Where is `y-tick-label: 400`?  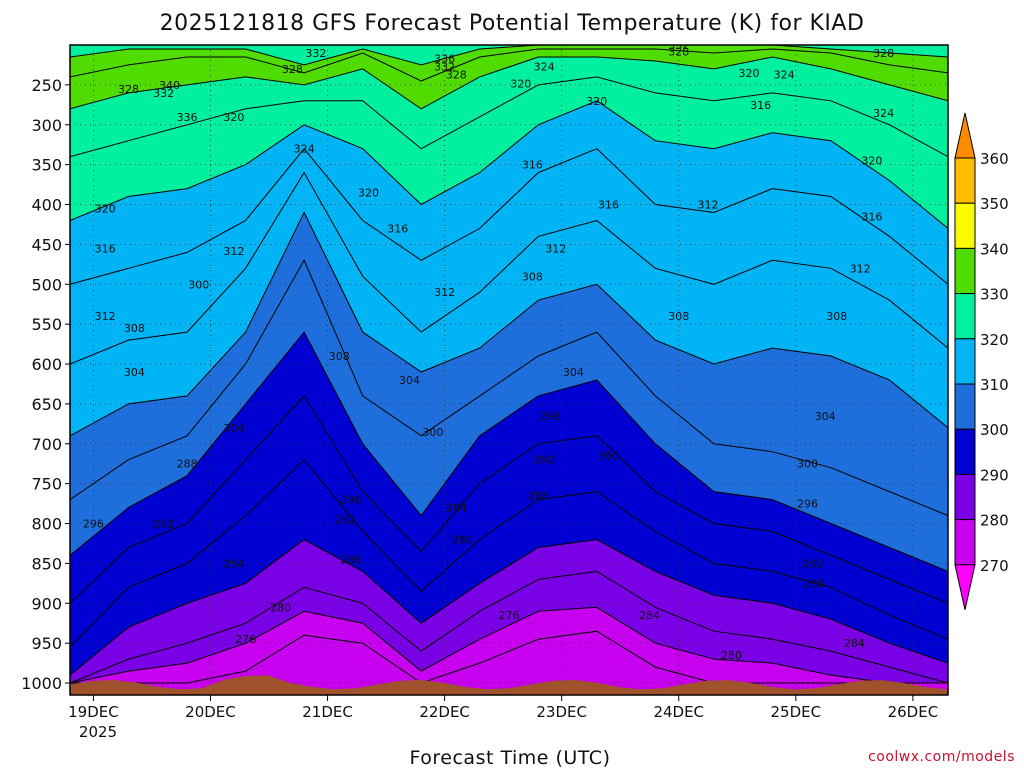 y-tick-label: 400 is located at coordinates (46, 205).